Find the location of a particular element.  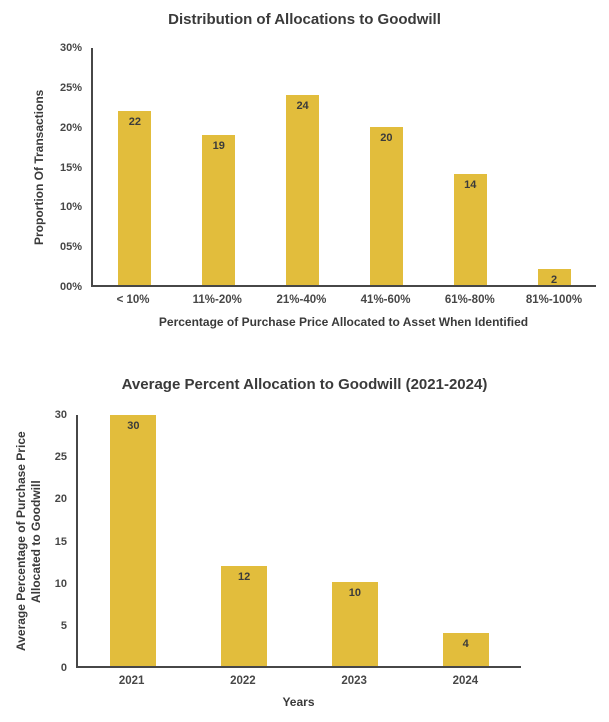

bar-value-label: 24 is located at coordinates (302, 106).